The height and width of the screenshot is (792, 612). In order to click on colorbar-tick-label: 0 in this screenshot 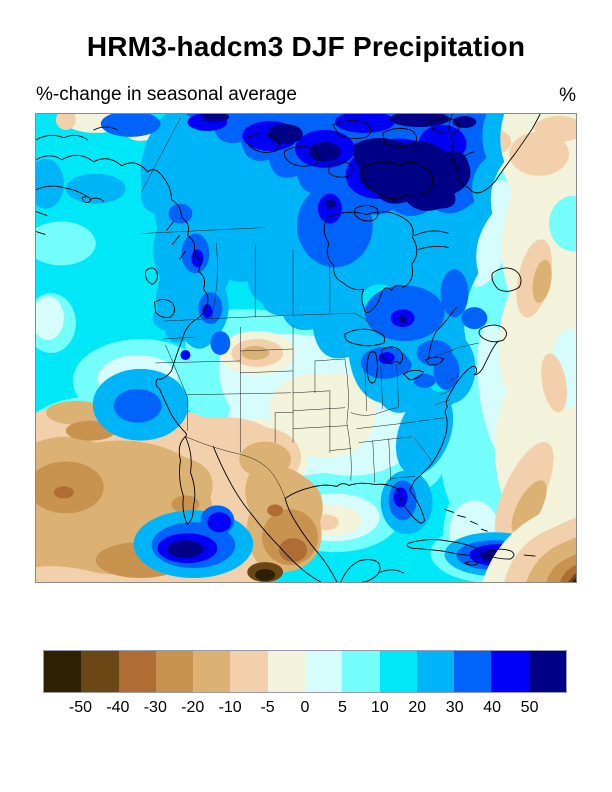, I will do `click(305, 707)`.